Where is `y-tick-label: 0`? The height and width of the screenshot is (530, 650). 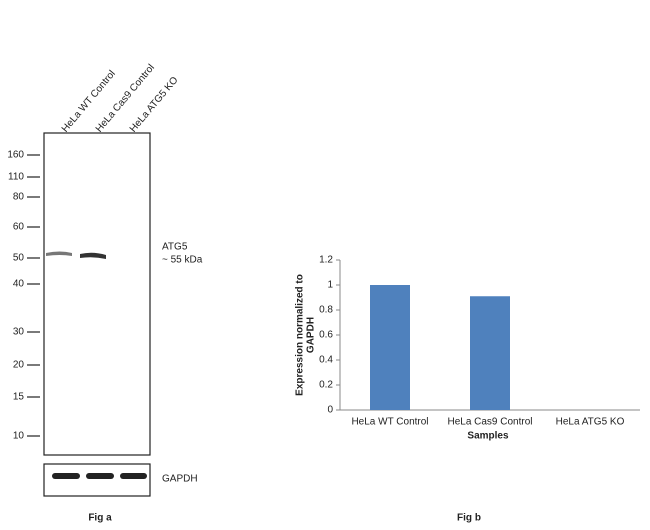
y-tick-label: 0 is located at coordinates (330, 410).